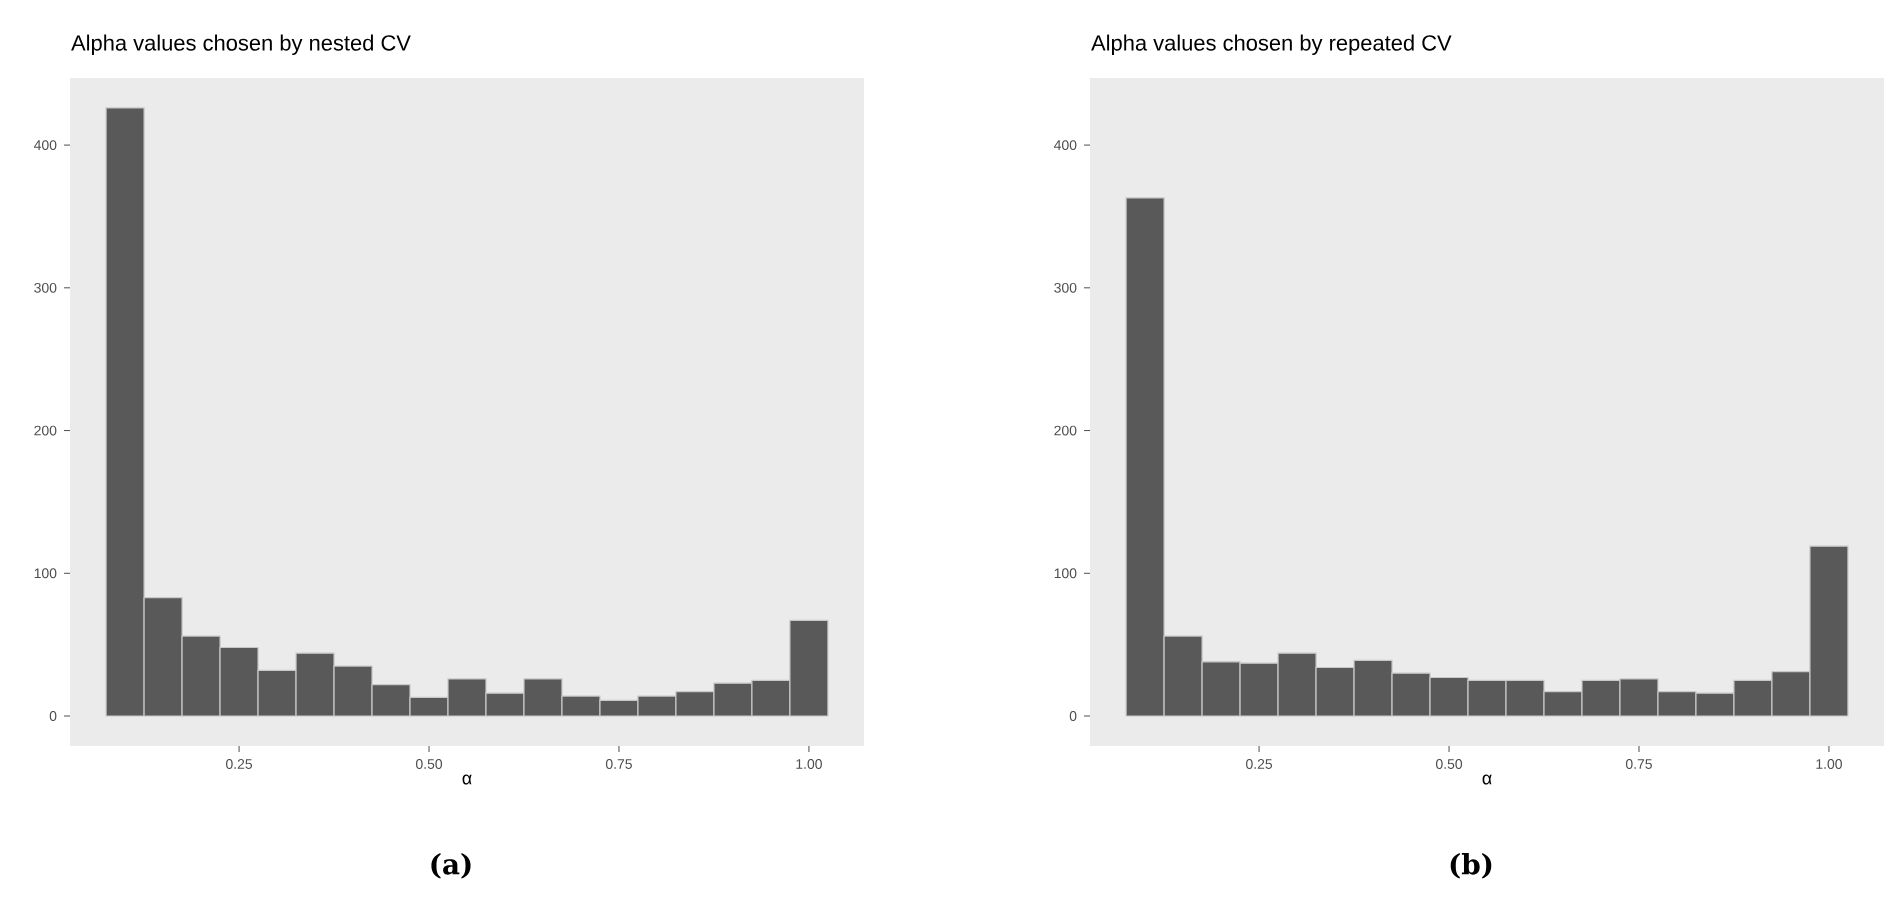  What do you see at coordinates (1271, 44) in the screenshot?
I see `chart-title: Alpha values chosen by repeated CV` at bounding box center [1271, 44].